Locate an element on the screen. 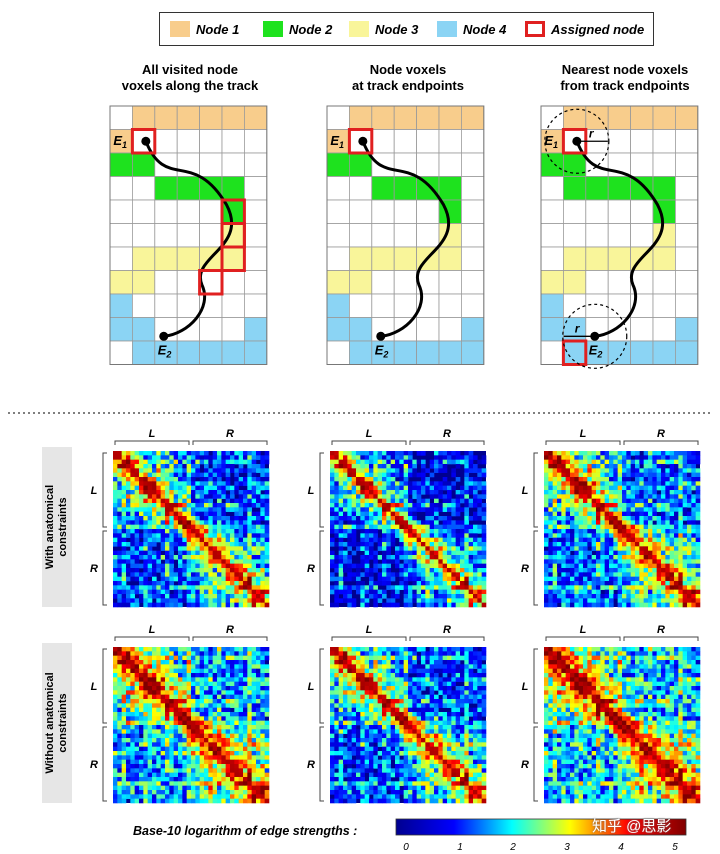  axis-label-l: L is located at coordinates (369, 434).